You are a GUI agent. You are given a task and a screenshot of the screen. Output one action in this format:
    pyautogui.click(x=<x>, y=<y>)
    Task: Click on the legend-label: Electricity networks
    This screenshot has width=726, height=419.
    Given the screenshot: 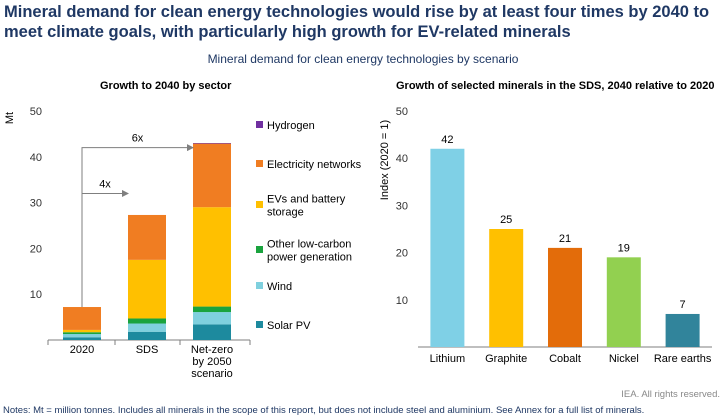 What is the action you would take?
    pyautogui.click(x=314, y=165)
    